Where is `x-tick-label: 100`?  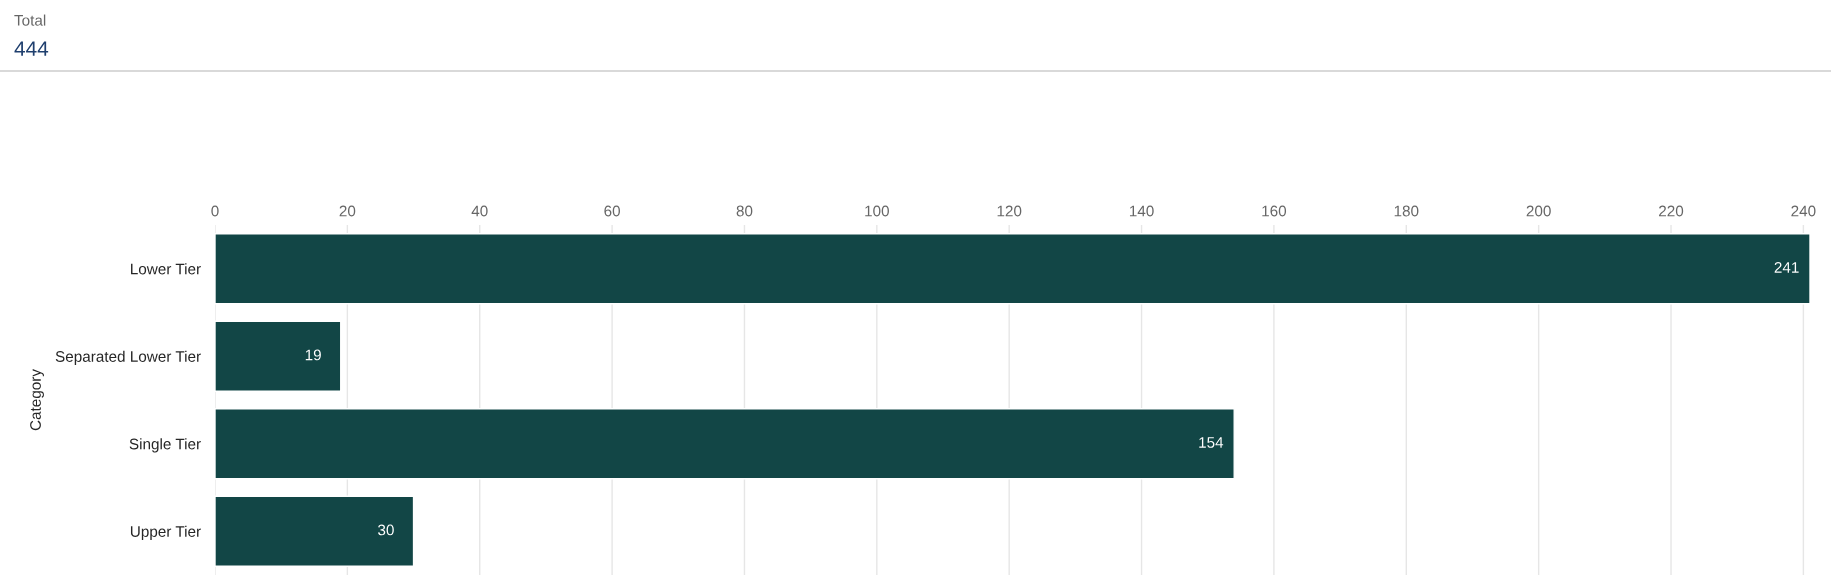 x-tick-label: 100 is located at coordinates (877, 211).